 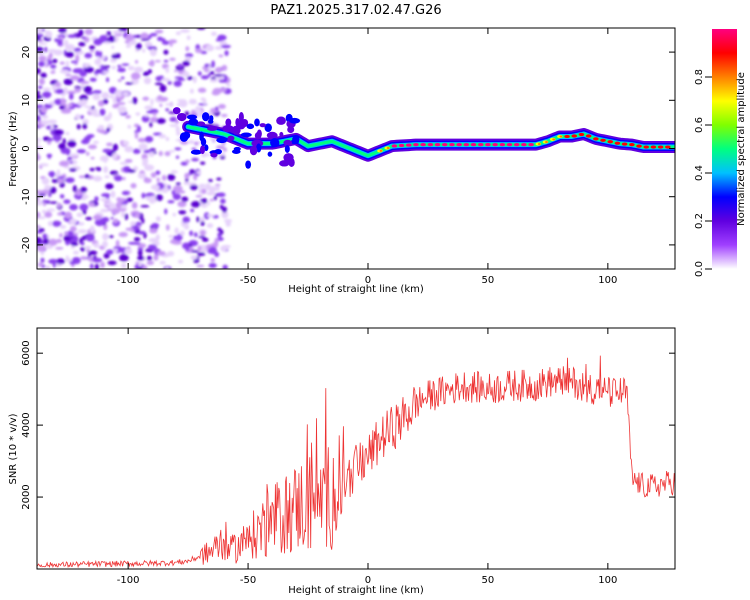 What do you see at coordinates (26, 496) in the screenshot?
I see `snr-y-tick-label: 2000` at bounding box center [26, 496].